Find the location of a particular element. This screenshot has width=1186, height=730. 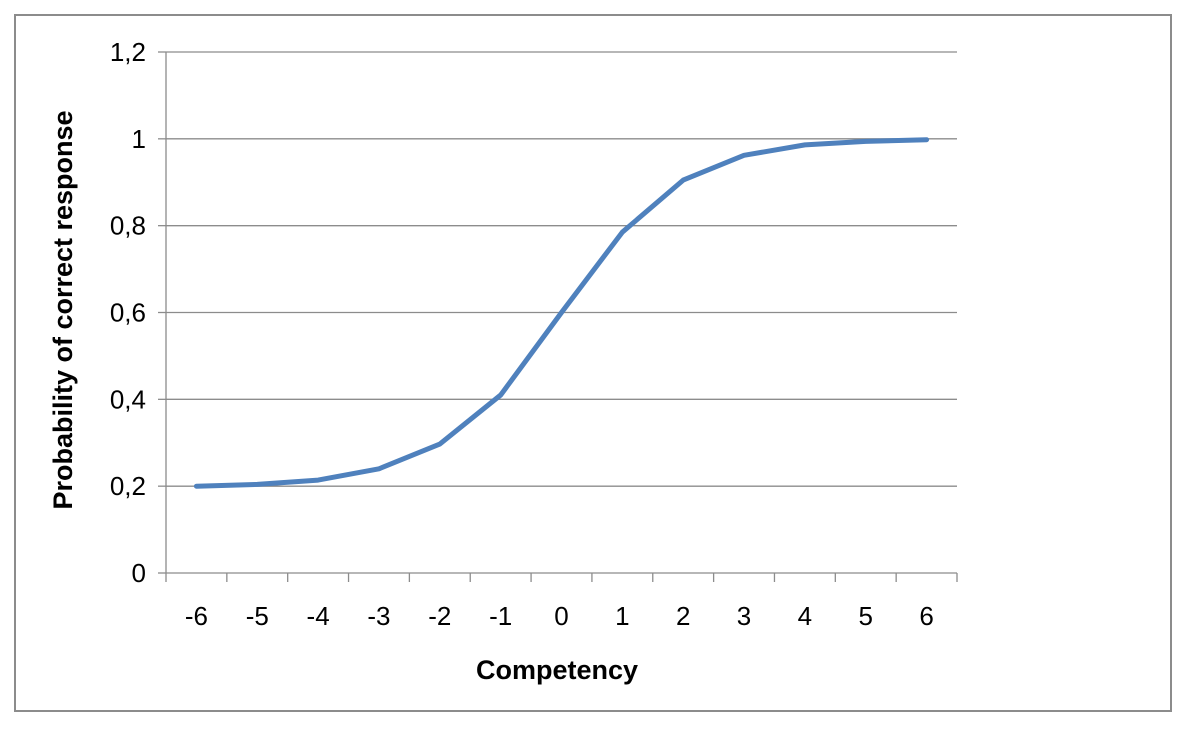

x-tick-label: 5 is located at coordinates (865, 616).